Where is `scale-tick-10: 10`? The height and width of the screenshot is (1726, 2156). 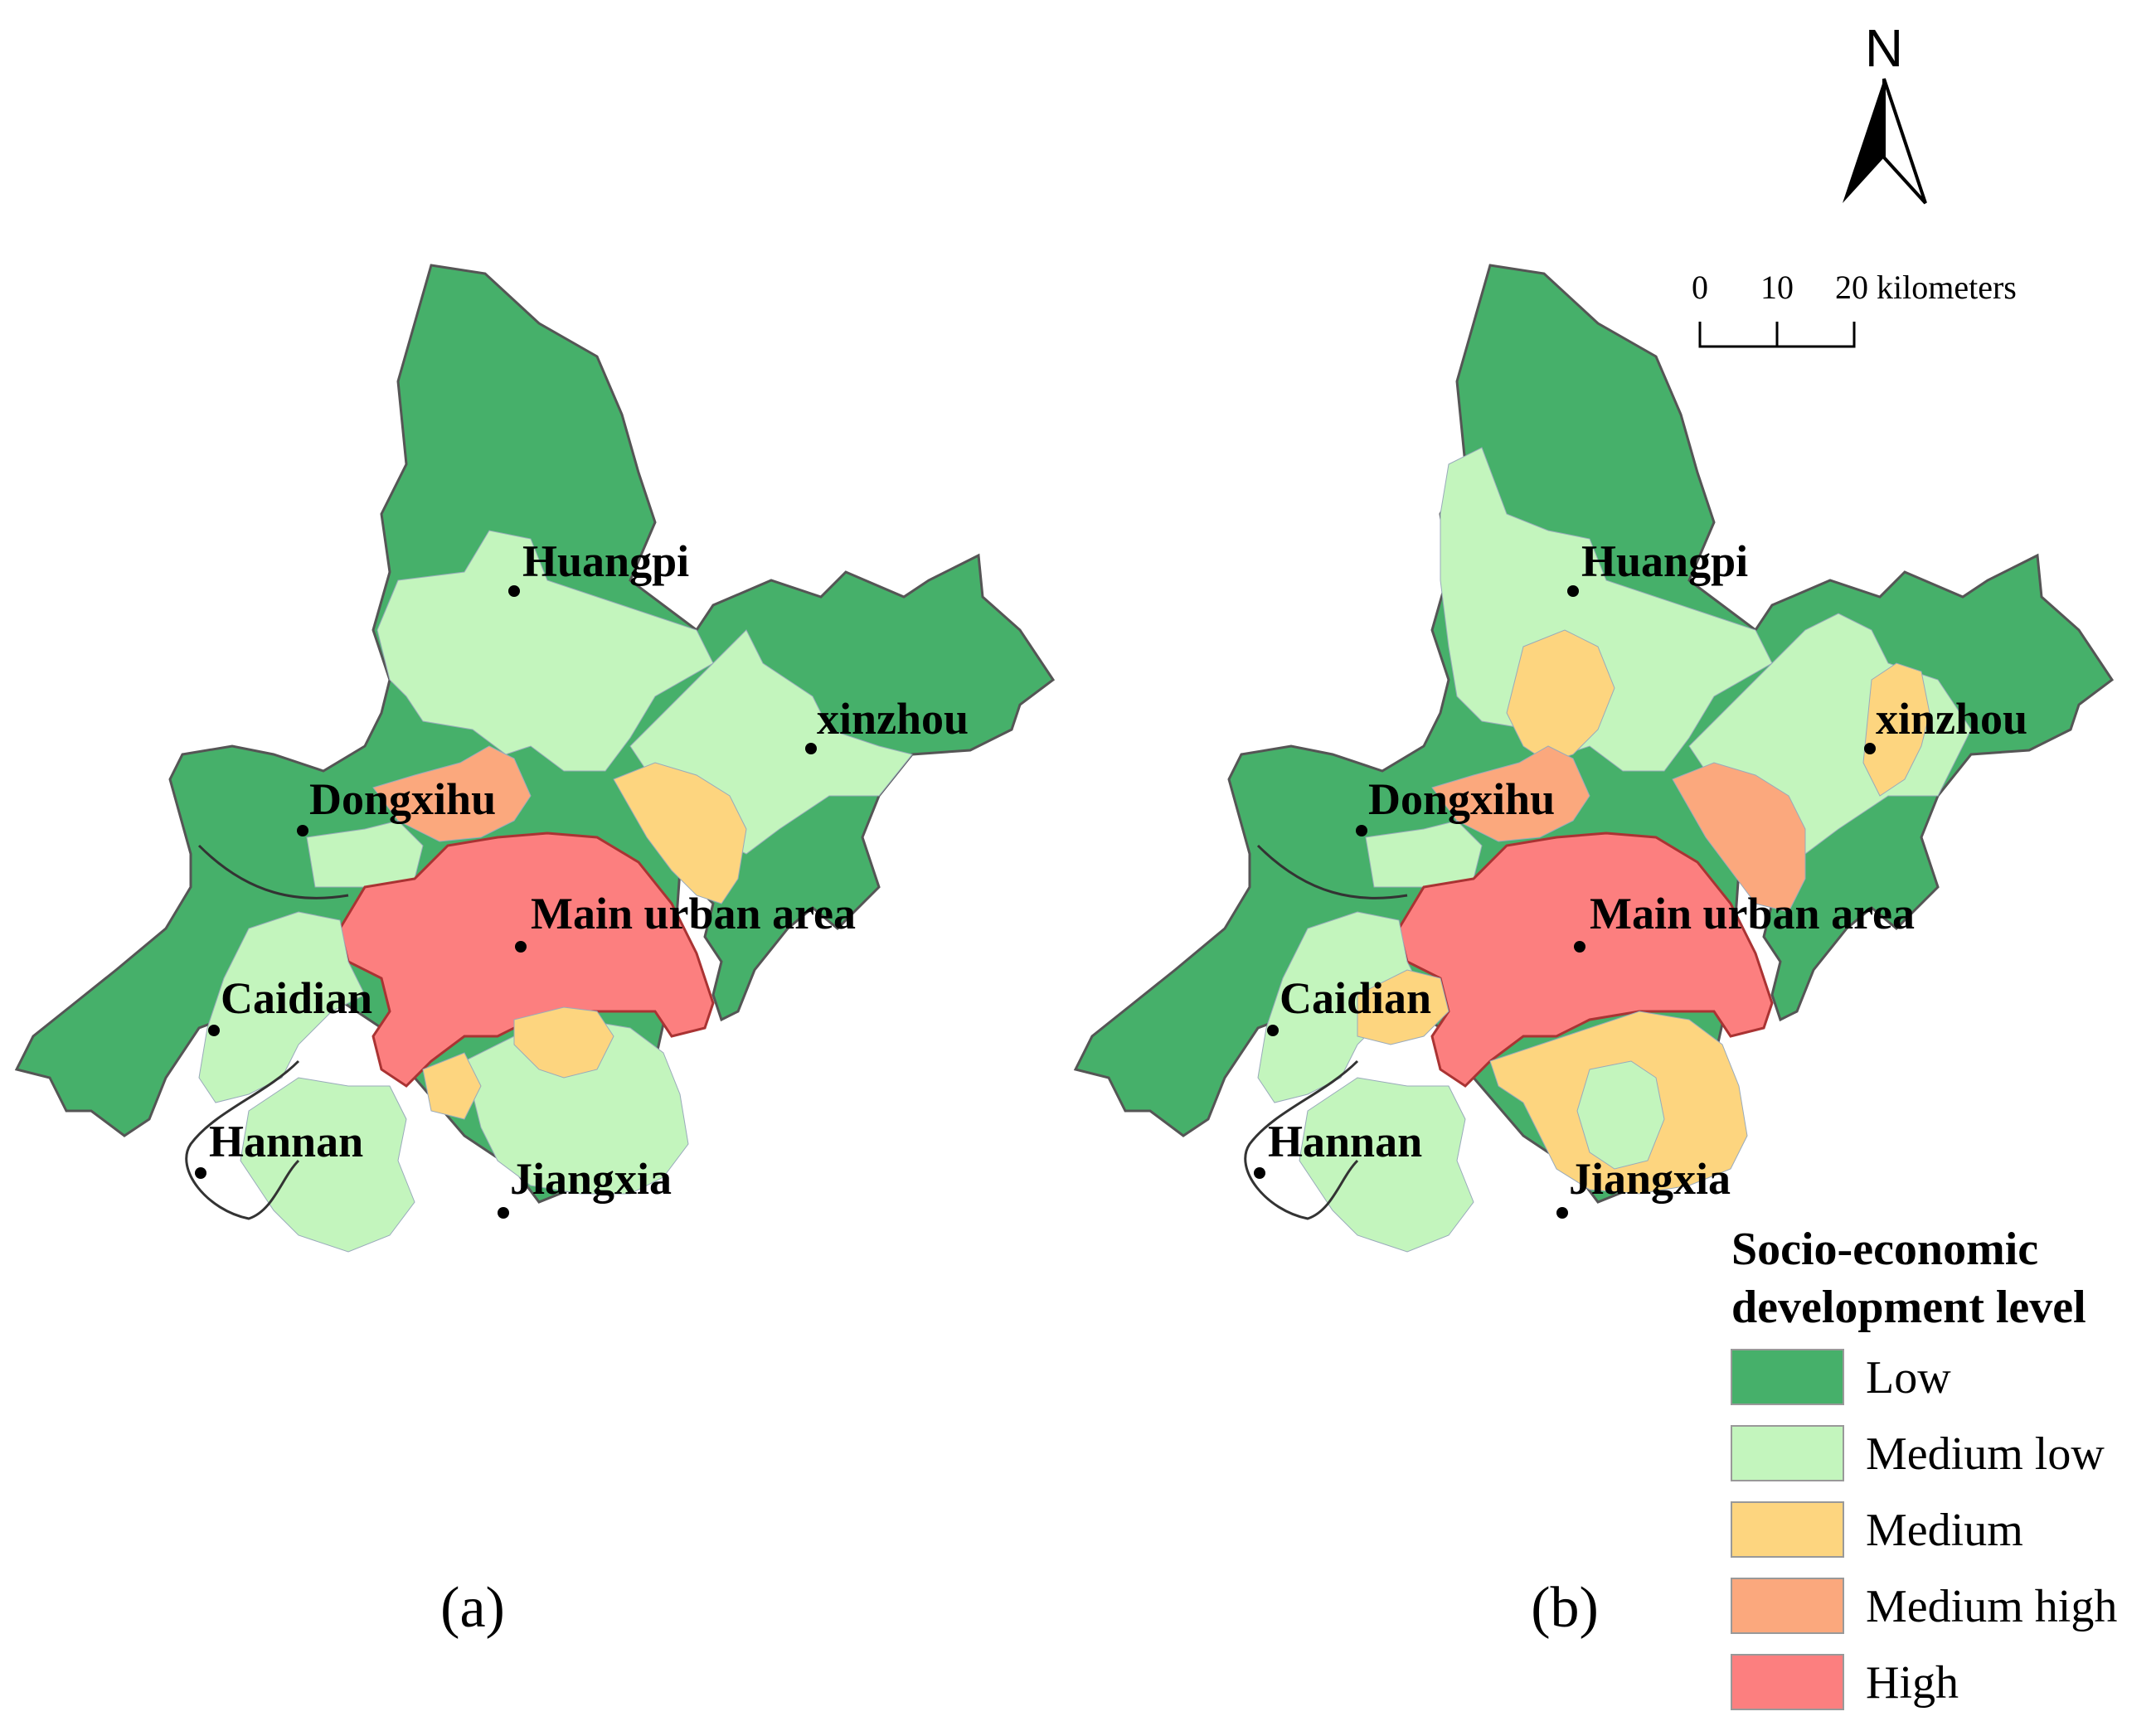
scale-tick-10: 10 is located at coordinates (1777, 287).